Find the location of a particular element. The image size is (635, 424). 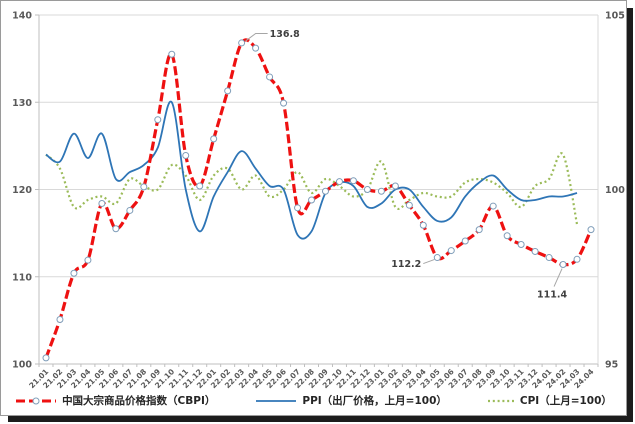

annotation-max-value: 136.8 is located at coordinates (285, 34).